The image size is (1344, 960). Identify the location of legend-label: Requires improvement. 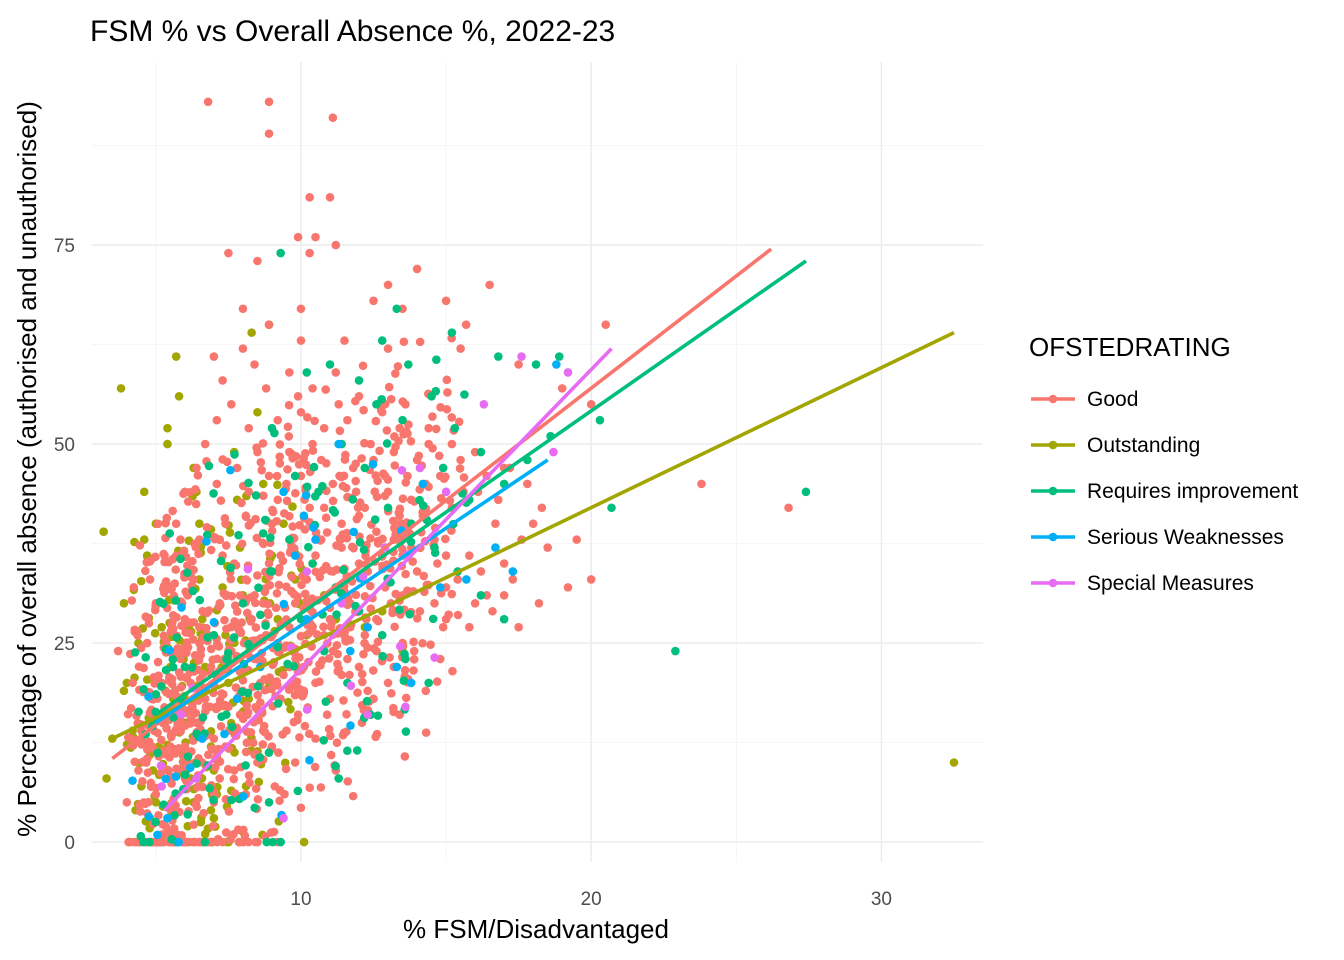
(1192, 491).